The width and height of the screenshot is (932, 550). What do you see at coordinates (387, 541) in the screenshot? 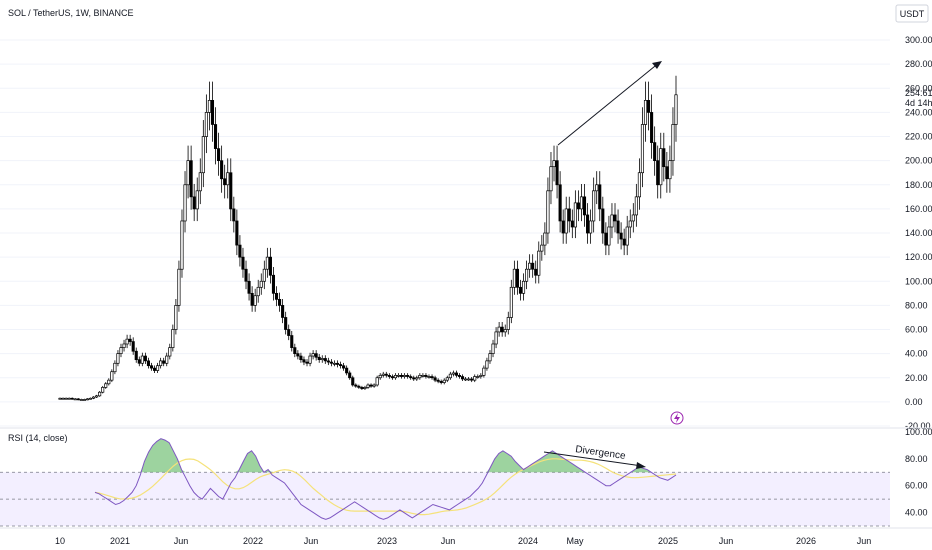
I see `time-tick-label: 2023` at bounding box center [387, 541].